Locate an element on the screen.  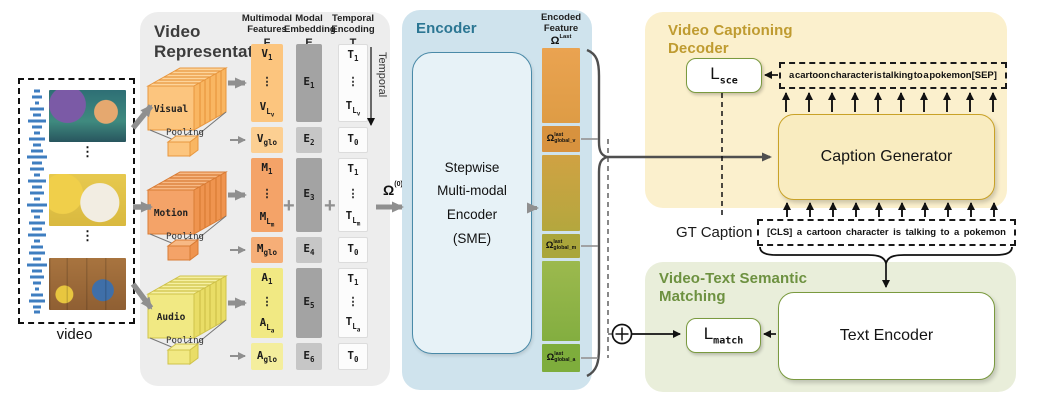
embedding-e2: E2 is located at coordinates (309, 140).